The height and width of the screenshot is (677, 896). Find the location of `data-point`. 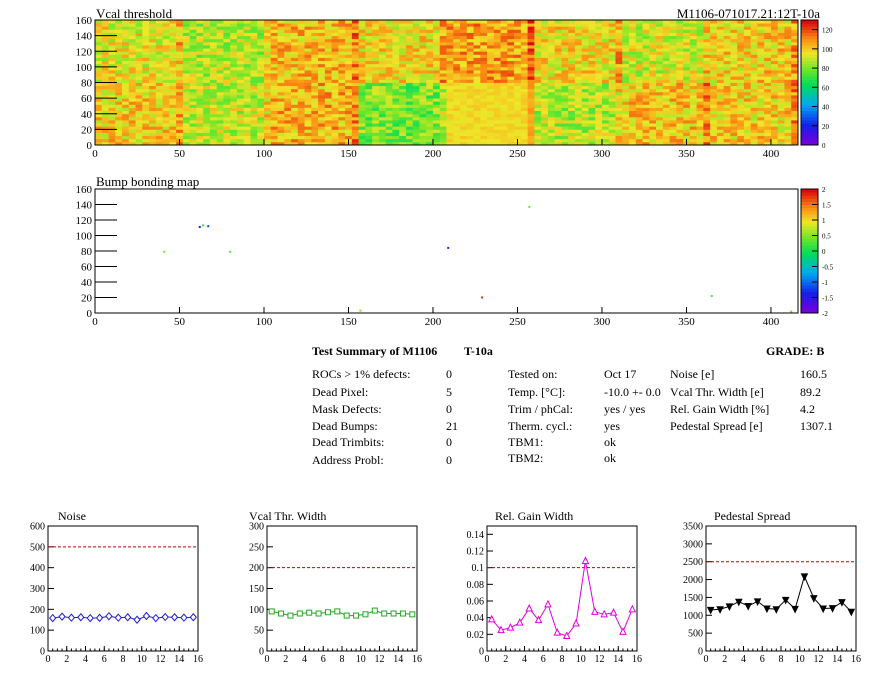

data-point is located at coordinates (374, 610).